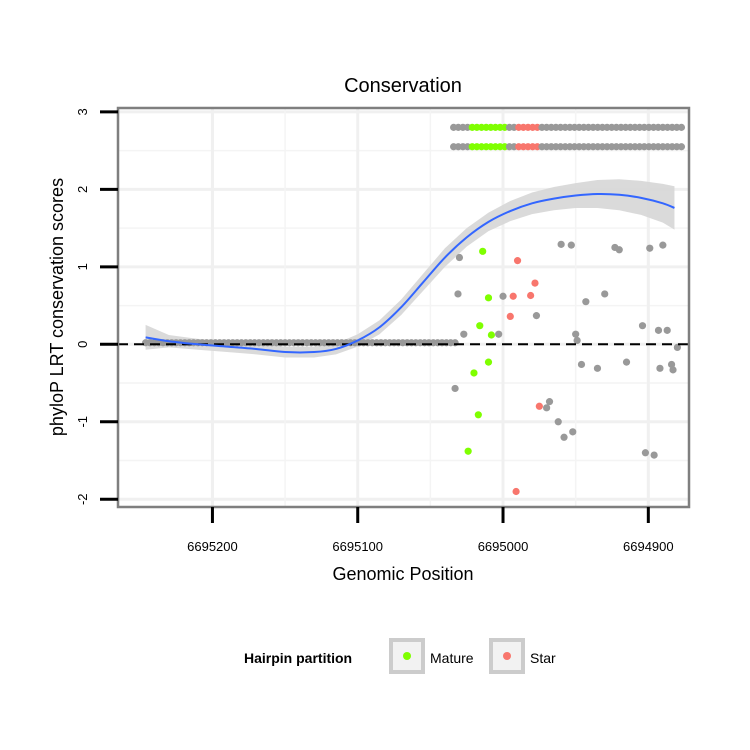 The image size is (750, 750). Describe the element at coordinates (82, 344) in the screenshot. I see `y-tick-label: 0` at that location.